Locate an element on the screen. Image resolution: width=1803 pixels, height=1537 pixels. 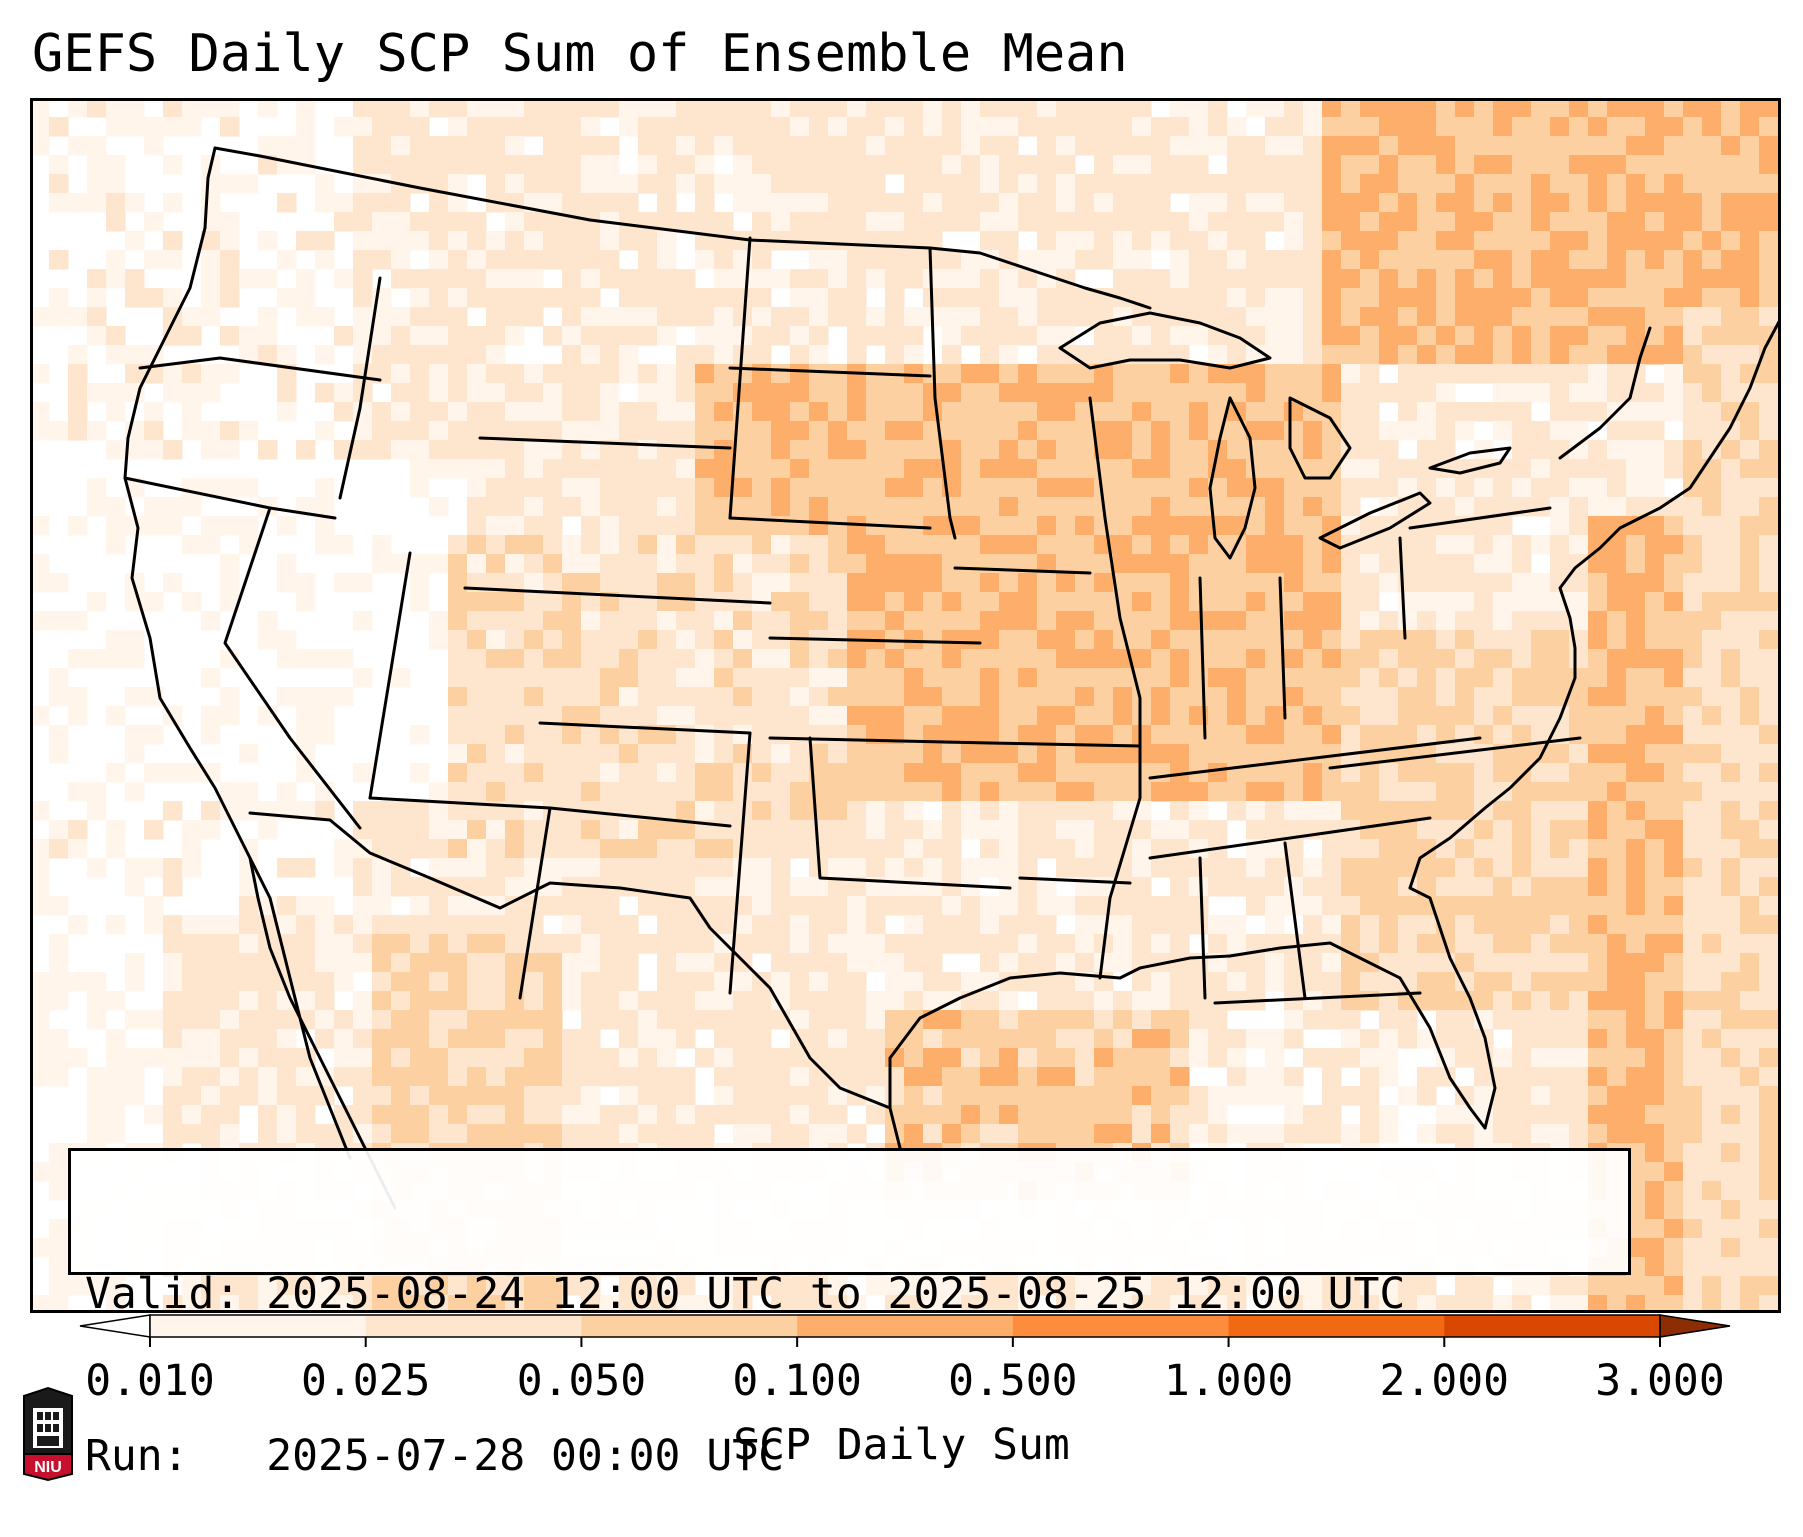
colorbar-tick-label: 0.500 is located at coordinates (1012, 1381).